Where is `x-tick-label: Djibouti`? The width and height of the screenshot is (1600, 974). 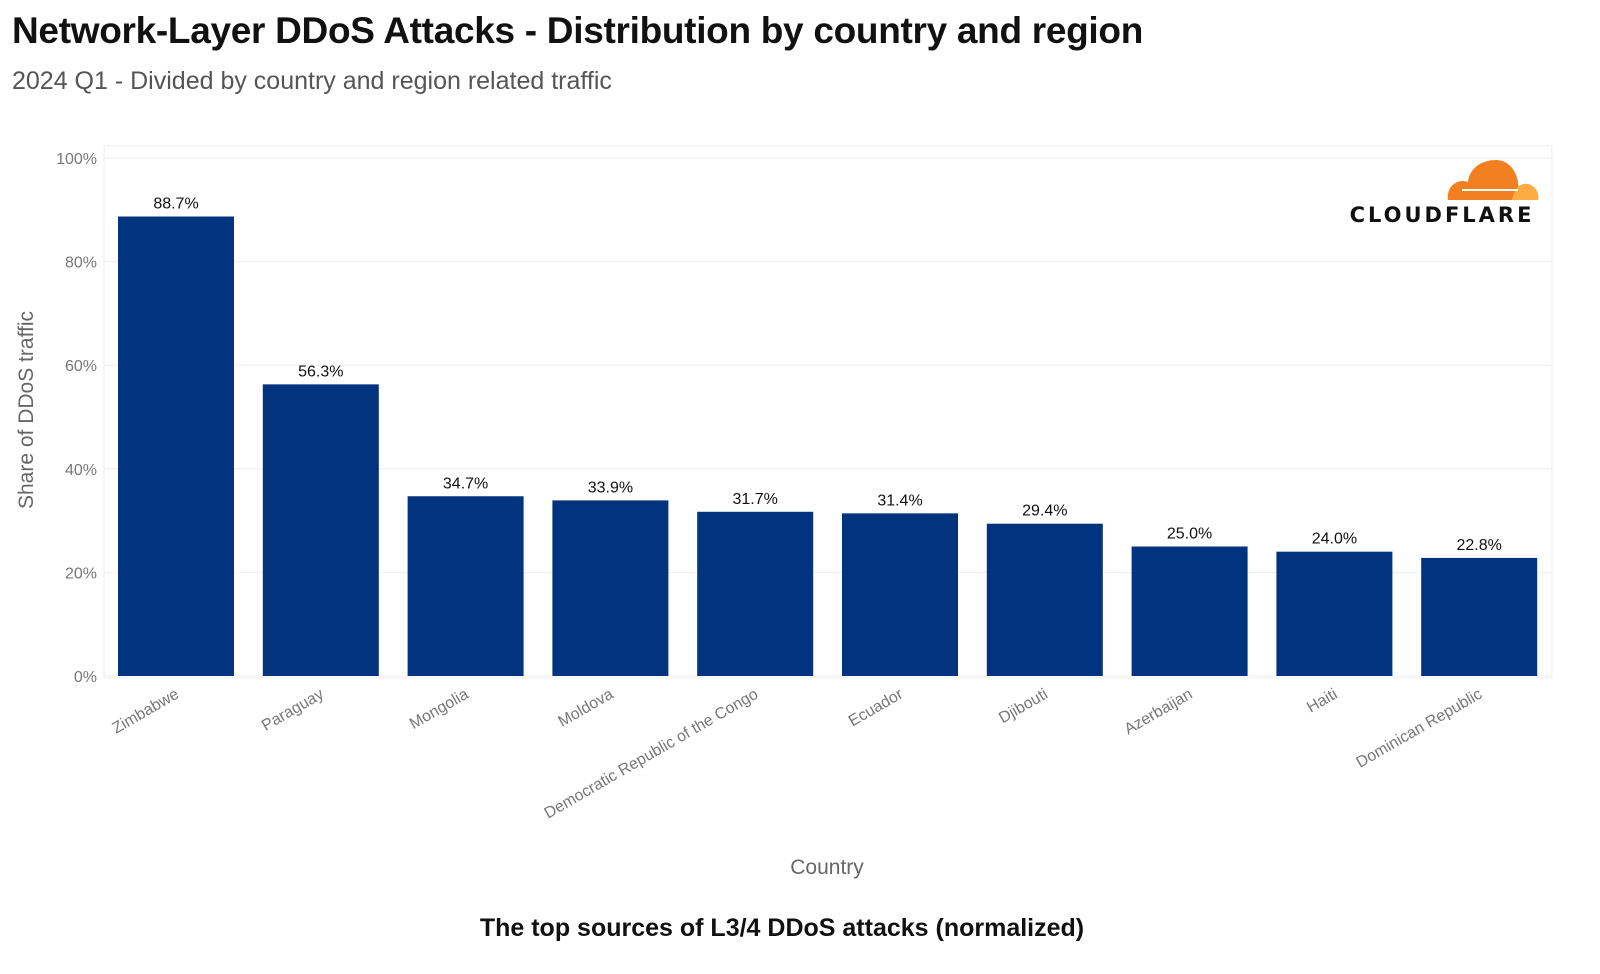
x-tick-label: Djibouti is located at coordinates (1023, 706).